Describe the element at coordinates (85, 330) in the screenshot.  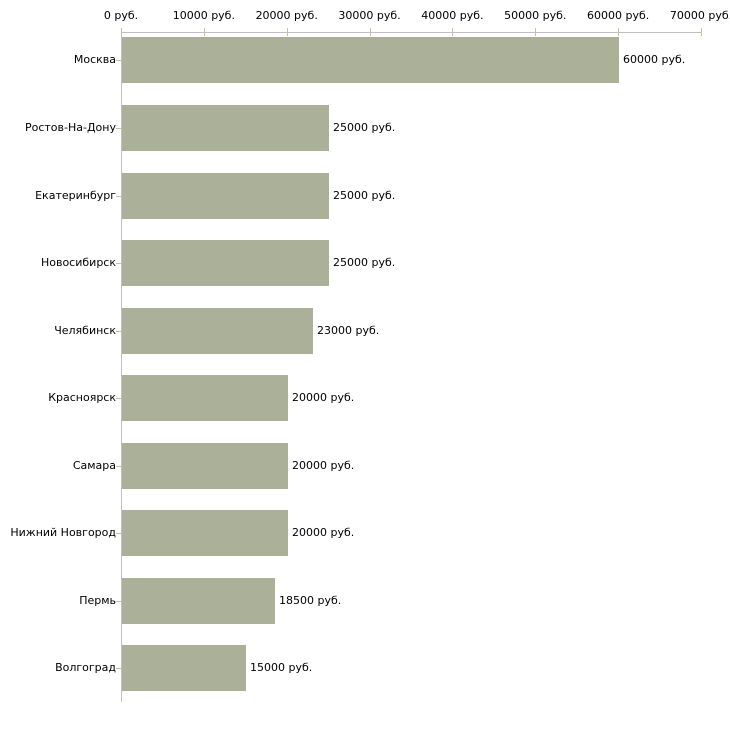
I see `category-label: Челябинск` at that location.